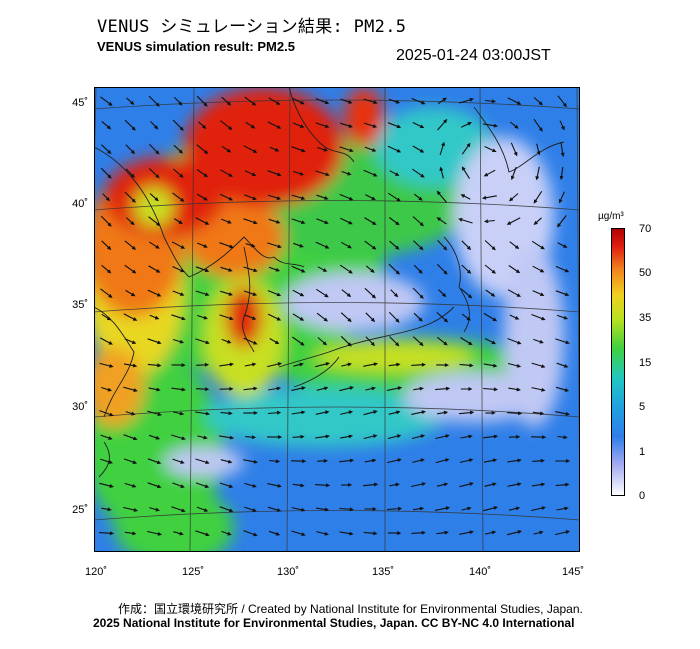 The width and height of the screenshot is (700, 649). Describe the element at coordinates (645, 229) in the screenshot. I see `colorbar-tick-70: 70` at that location.